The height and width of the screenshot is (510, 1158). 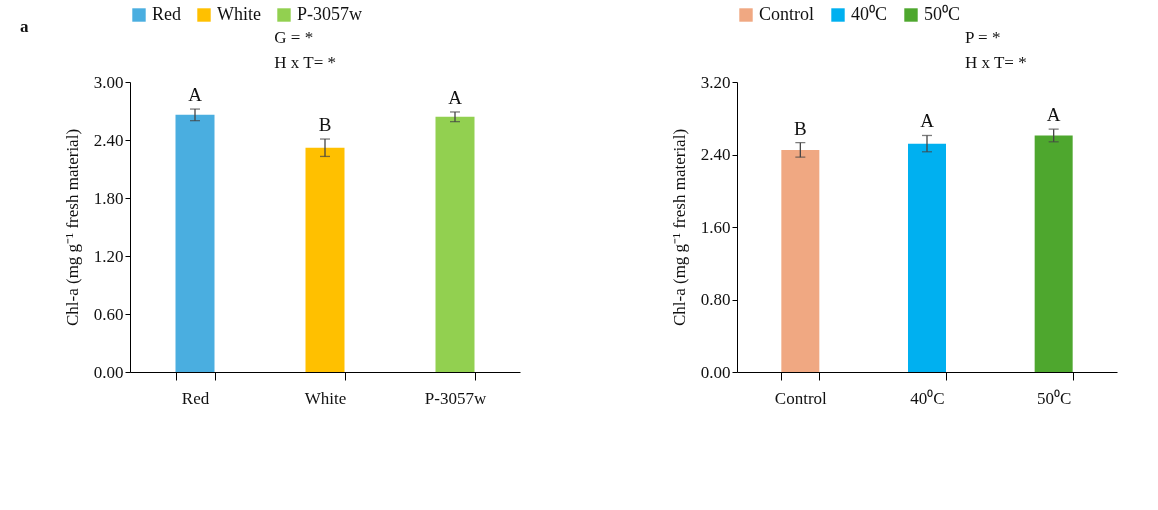 What do you see at coordinates (1054, 398) in the screenshot?
I see `x-tick-label: 50⁰C` at bounding box center [1054, 398].